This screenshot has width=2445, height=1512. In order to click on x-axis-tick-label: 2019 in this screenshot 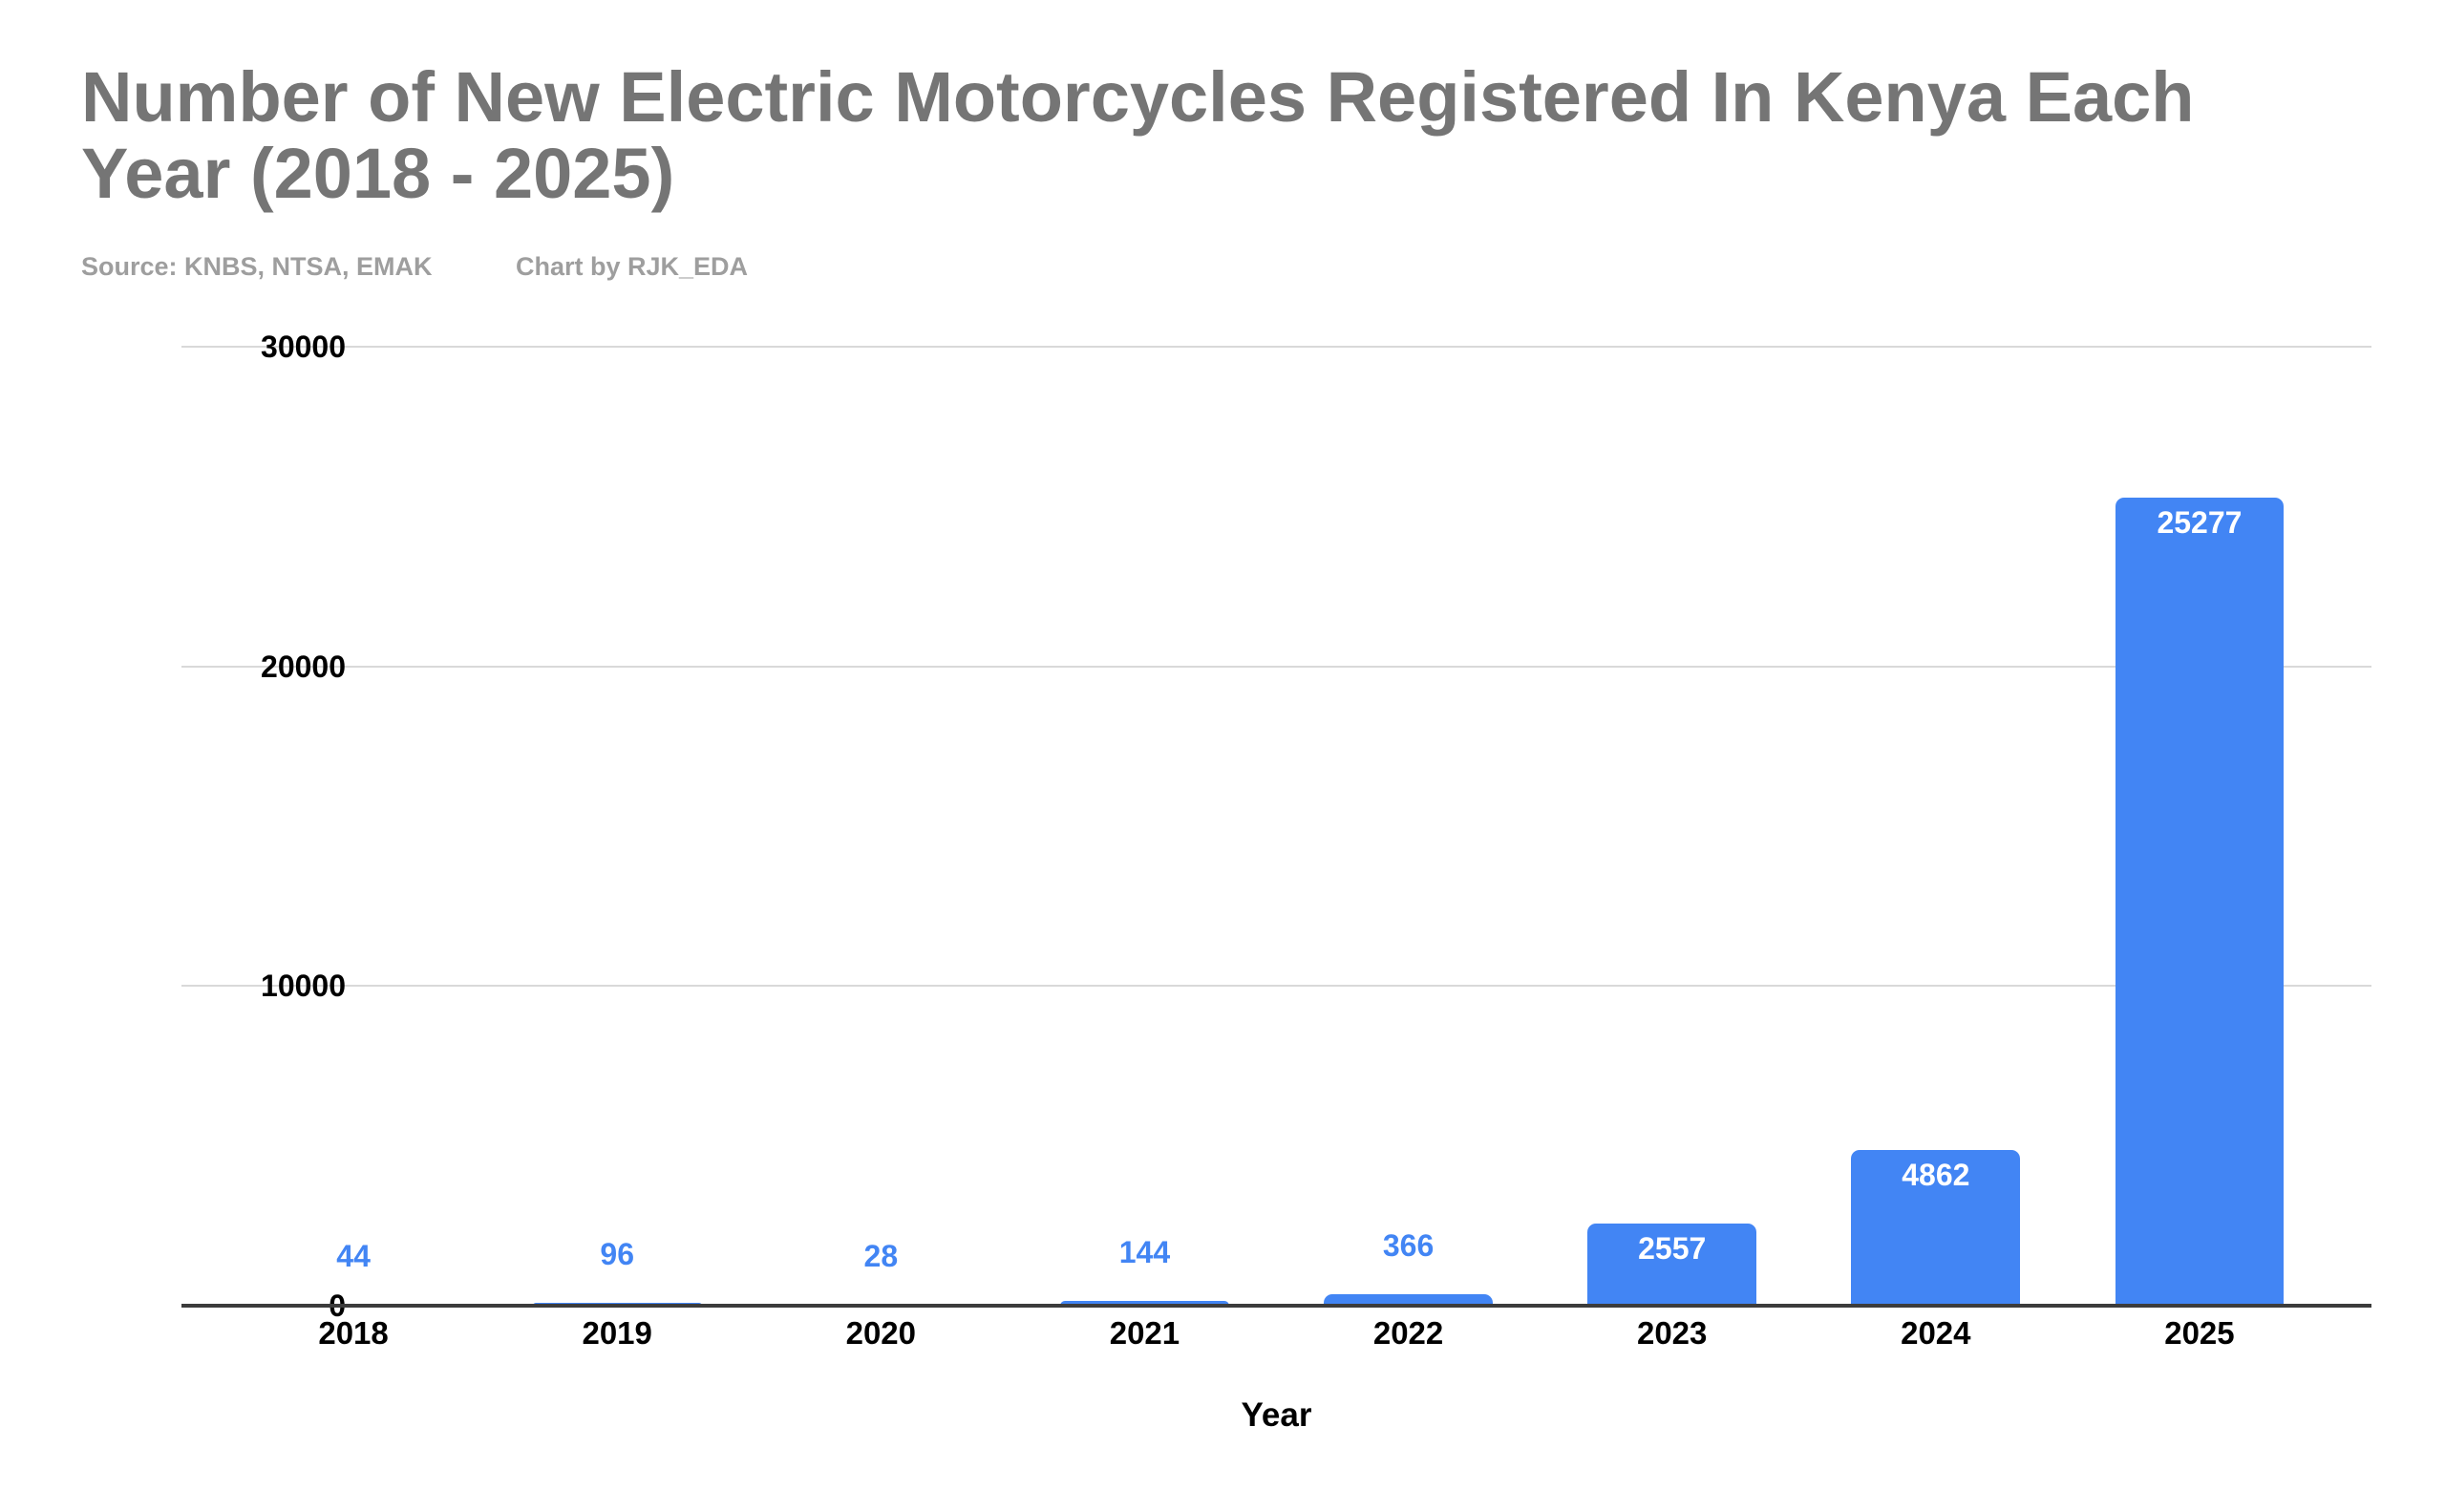, I will do `click(617, 1333)`.